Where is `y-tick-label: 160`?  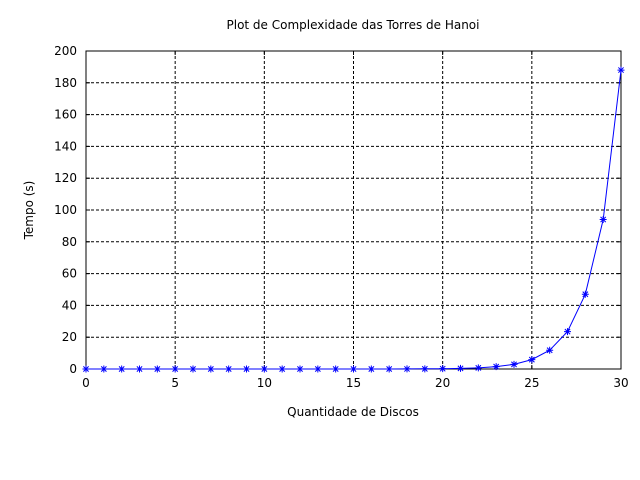 y-tick-label: 160 is located at coordinates (65, 115).